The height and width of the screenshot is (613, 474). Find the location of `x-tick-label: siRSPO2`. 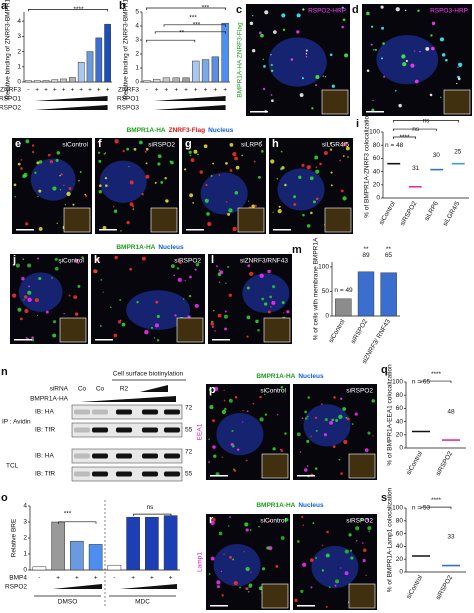

x-tick-label: siRSPO2 is located at coordinates (445, 463).